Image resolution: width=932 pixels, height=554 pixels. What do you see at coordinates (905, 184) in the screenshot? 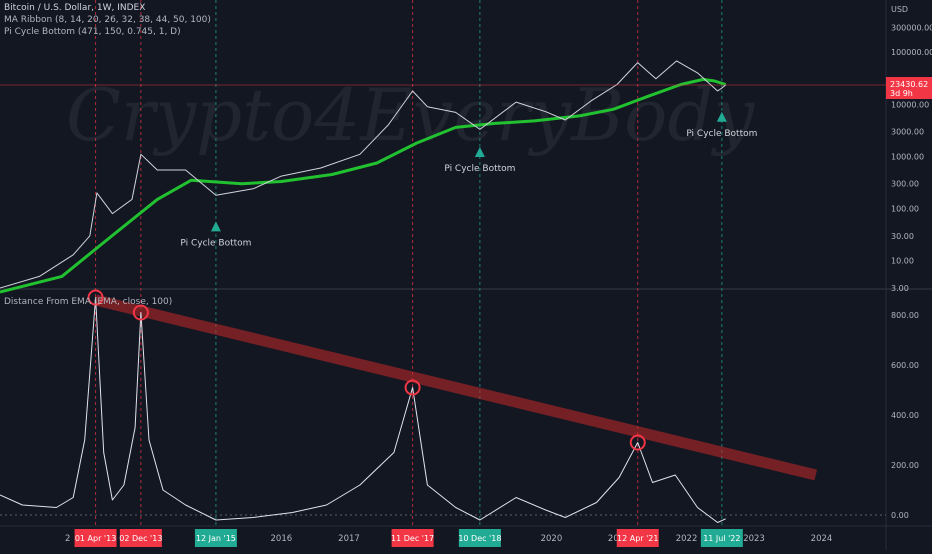
I see `price-tick-5: 300.00` at bounding box center [905, 184].